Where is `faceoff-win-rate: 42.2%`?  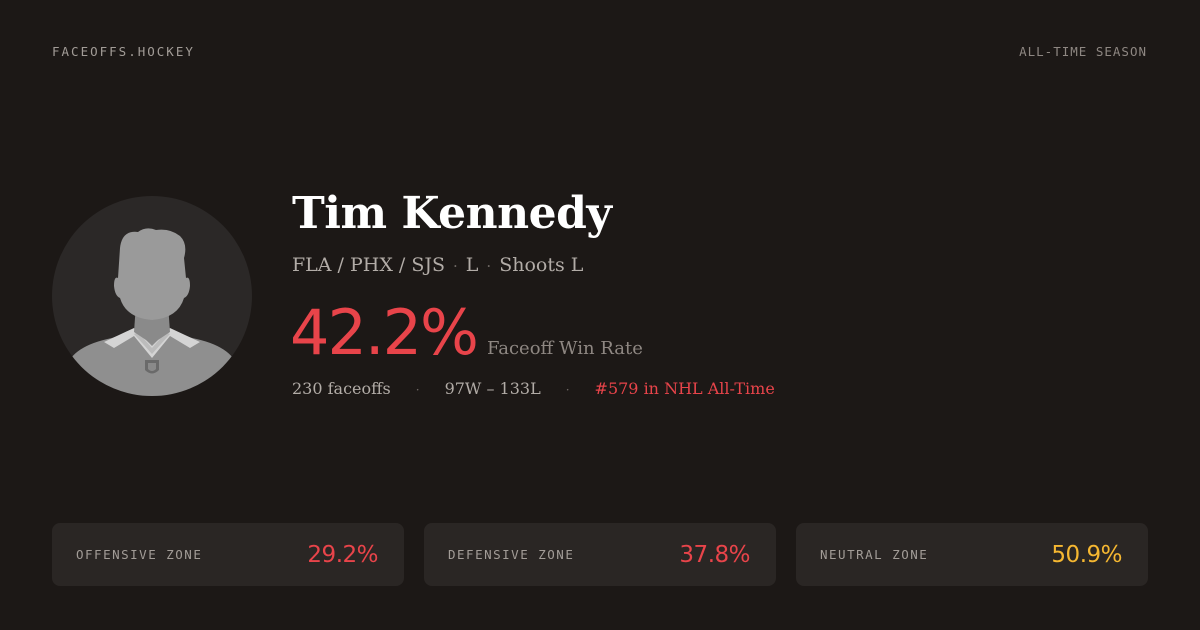
faceoff-win-rate: 42.2% is located at coordinates (384, 332).